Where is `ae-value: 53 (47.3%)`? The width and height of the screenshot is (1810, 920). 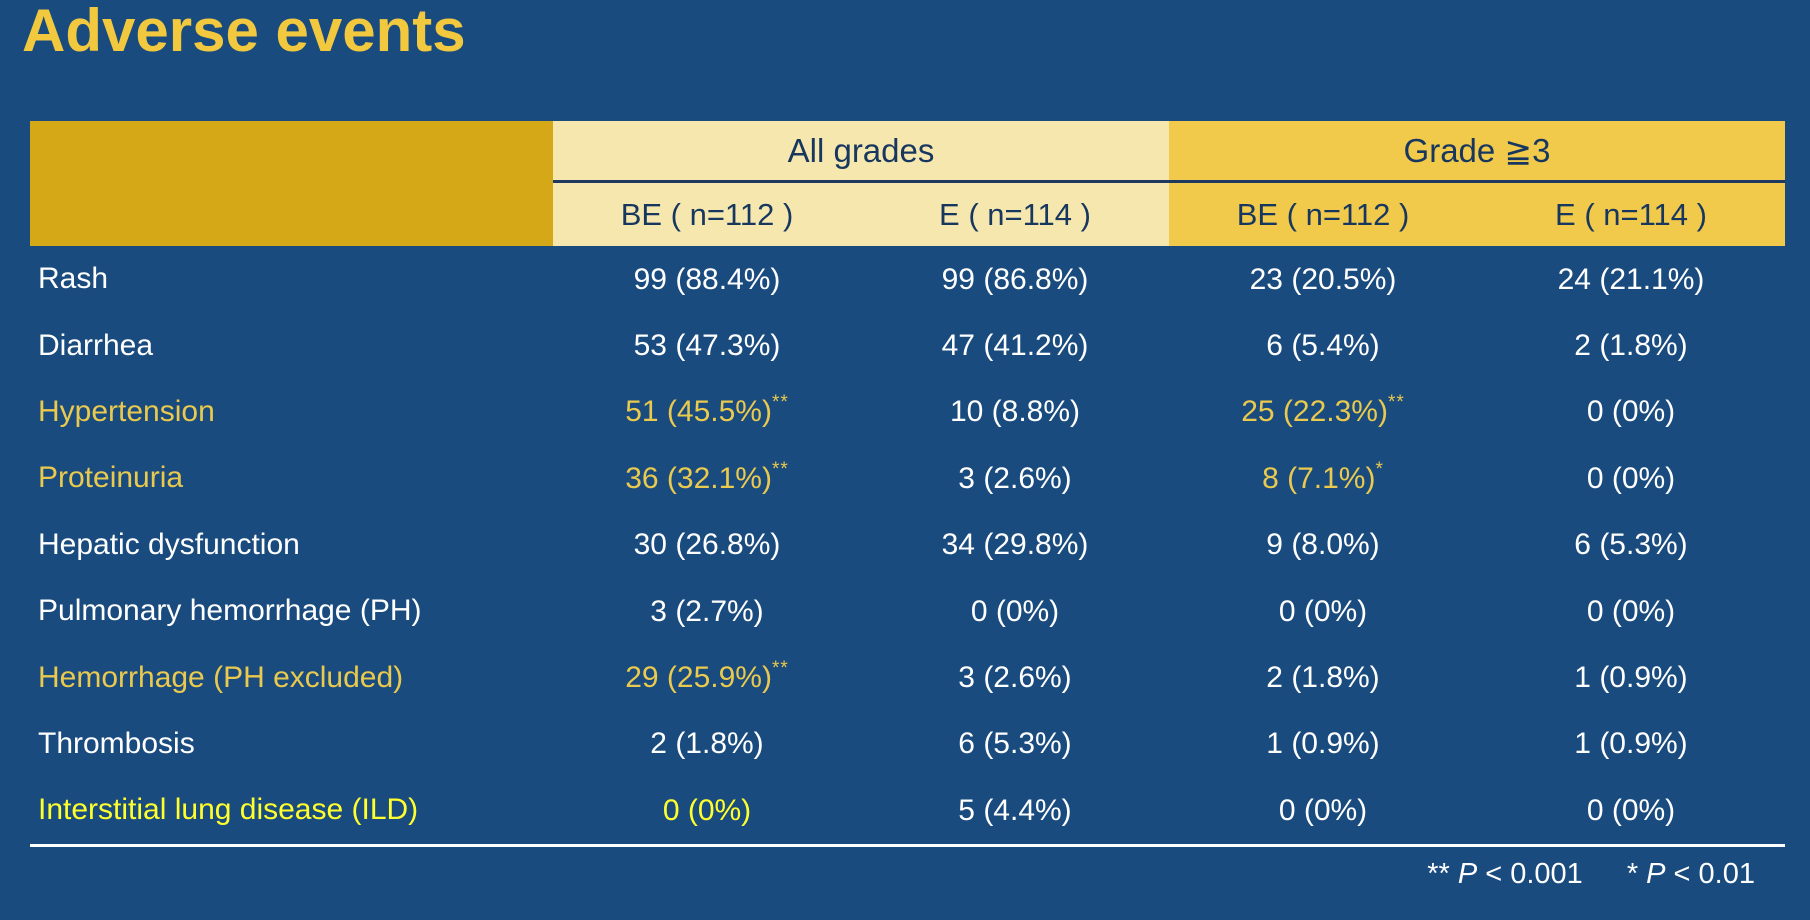
ae-value: 53 (47.3%) is located at coordinates (707, 345).